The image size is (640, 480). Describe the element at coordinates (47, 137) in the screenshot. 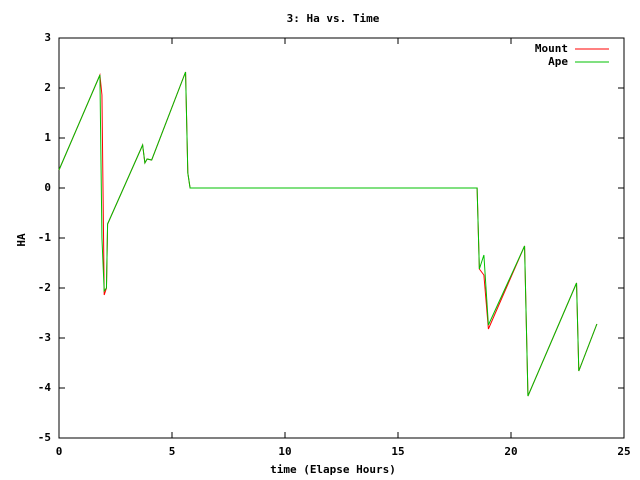

I see `y-tick-label: 1` at that location.